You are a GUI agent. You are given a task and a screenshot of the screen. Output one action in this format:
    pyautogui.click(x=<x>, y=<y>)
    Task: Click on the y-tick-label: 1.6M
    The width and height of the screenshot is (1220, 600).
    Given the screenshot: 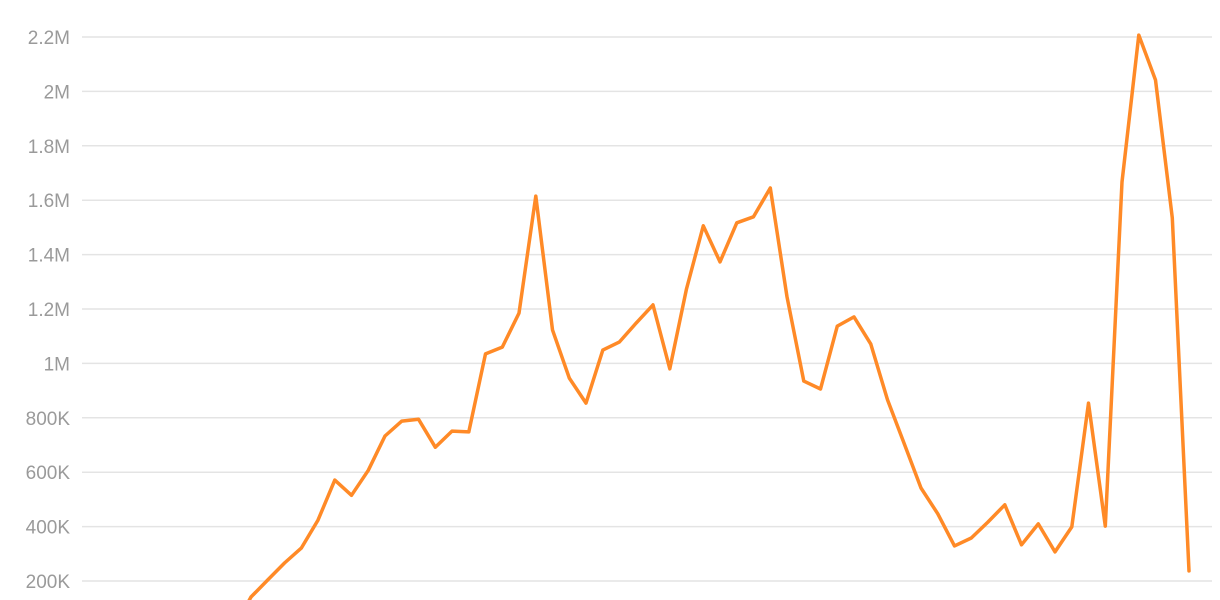 What is the action you would take?
    pyautogui.click(x=49, y=201)
    